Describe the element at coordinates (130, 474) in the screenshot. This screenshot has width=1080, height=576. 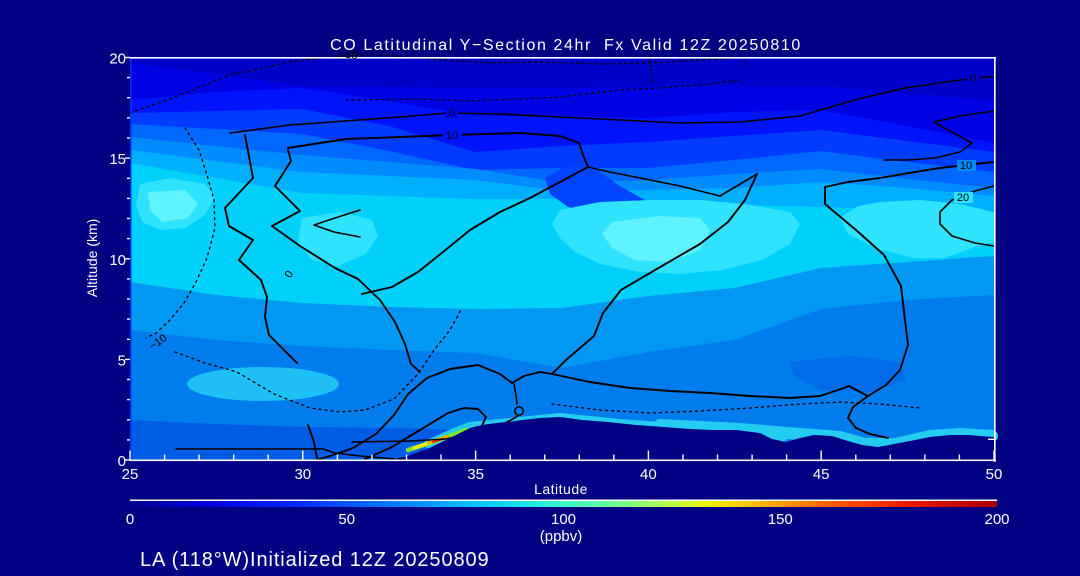
I see `svg-text: 25` at that location.